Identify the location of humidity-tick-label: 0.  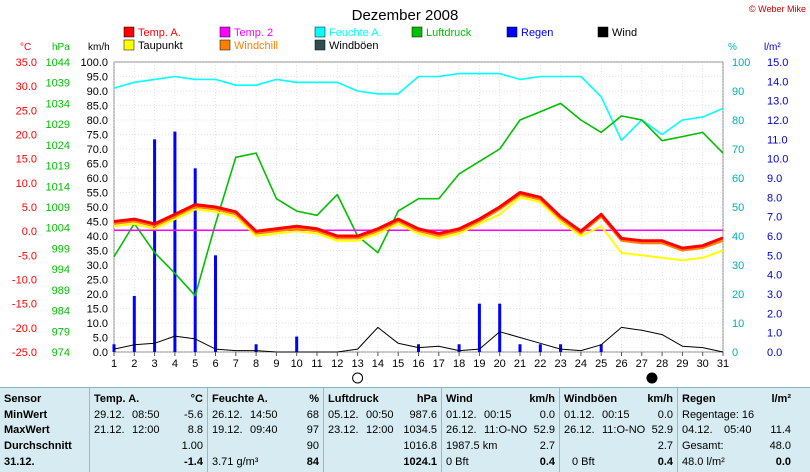
(735, 353).